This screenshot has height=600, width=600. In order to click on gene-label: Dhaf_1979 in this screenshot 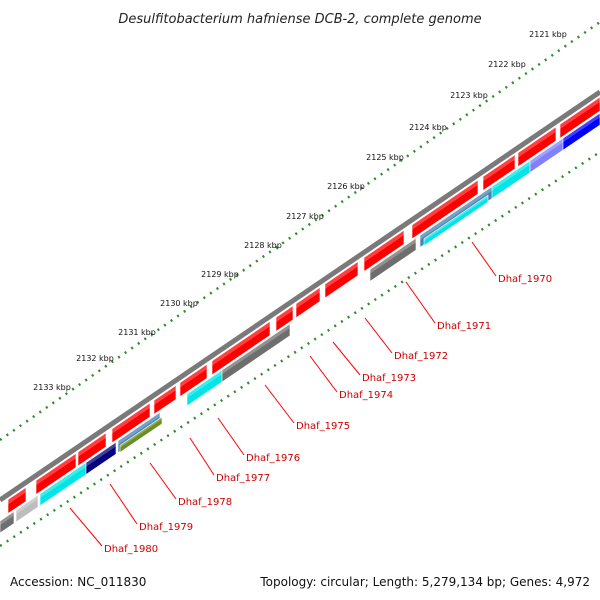, I will do `click(166, 527)`.